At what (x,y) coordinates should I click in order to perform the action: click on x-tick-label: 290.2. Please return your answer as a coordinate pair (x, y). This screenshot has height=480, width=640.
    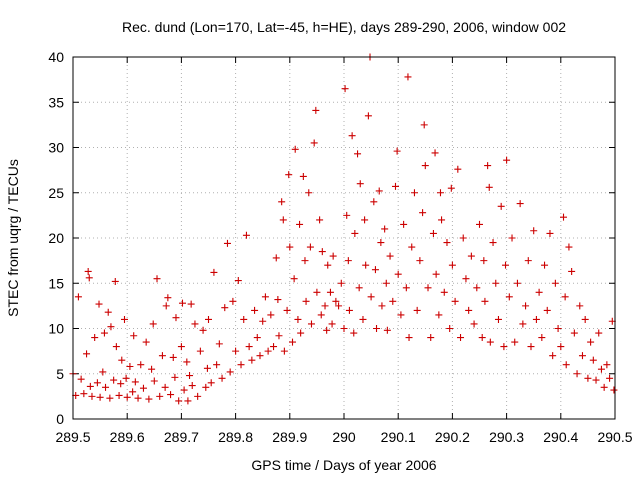
    Looking at the image, I should click on (452, 437).